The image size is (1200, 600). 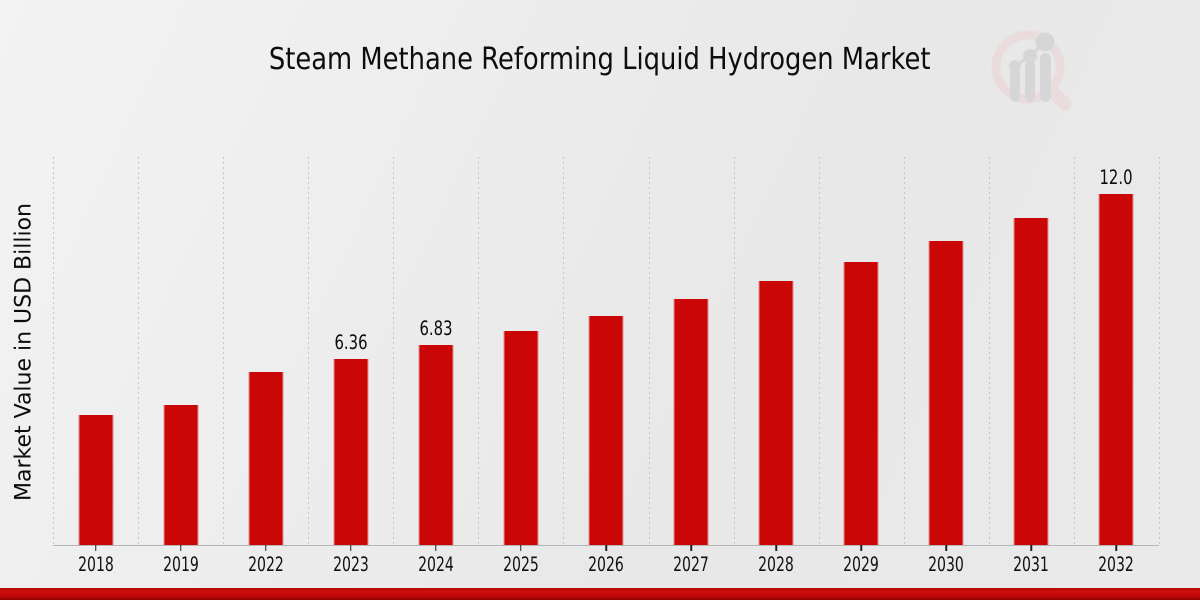 What do you see at coordinates (1045, 77) in the screenshot?
I see `logo-bar-tall` at bounding box center [1045, 77].